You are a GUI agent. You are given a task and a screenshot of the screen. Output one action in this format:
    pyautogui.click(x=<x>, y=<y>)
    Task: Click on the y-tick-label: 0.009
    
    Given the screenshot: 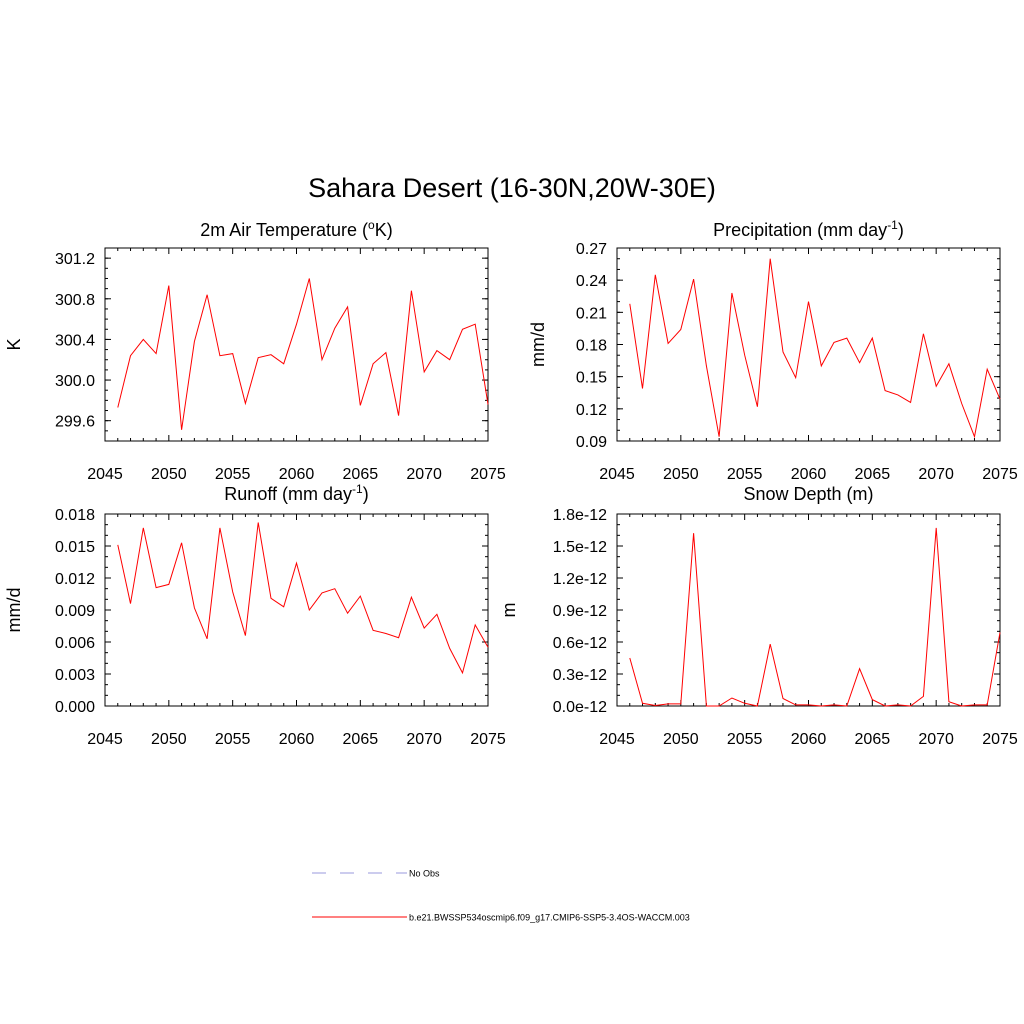 What is the action you would take?
    pyautogui.click(x=75, y=611)
    